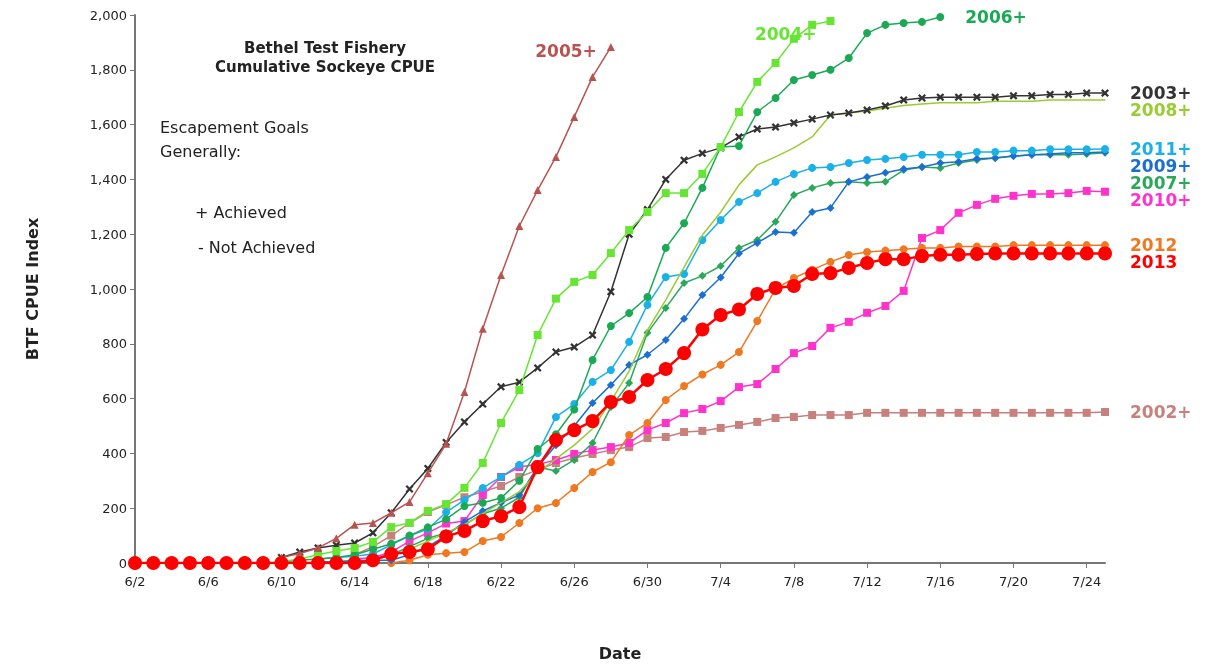  I want to click on annotation: Escapement Goals Generally:, so click(237, 139).